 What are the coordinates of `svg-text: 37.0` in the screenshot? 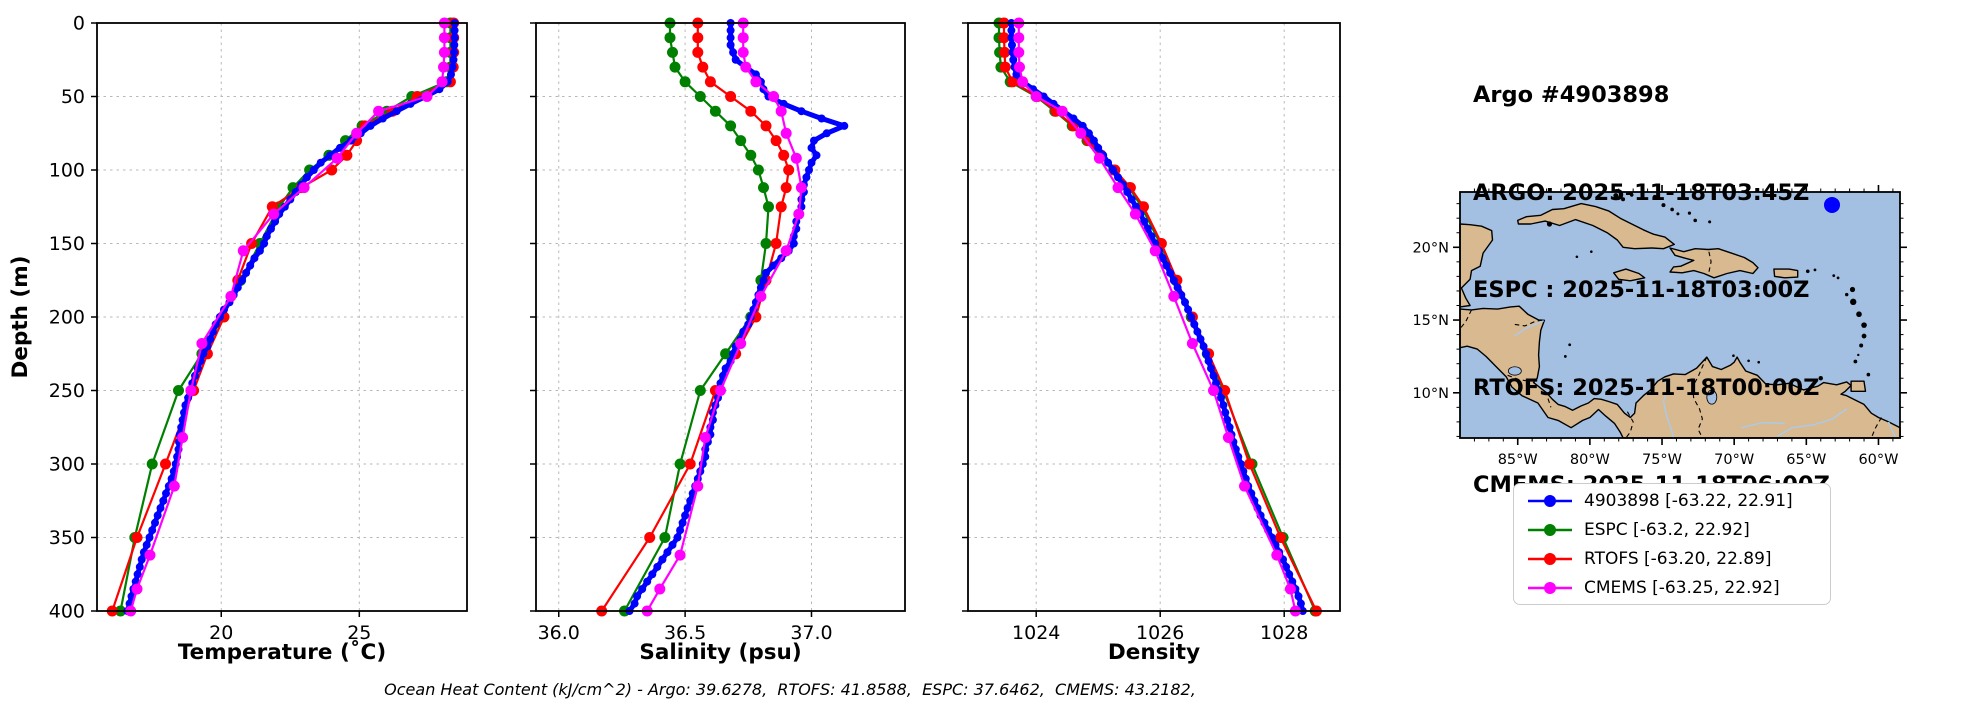 It's located at (811, 633).